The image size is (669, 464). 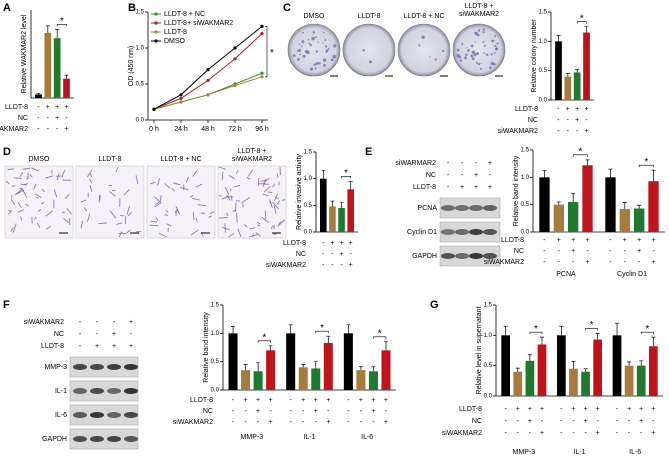 What do you see at coordinates (315, 16) in the screenshot?
I see `image-label: DMSO` at bounding box center [315, 16].